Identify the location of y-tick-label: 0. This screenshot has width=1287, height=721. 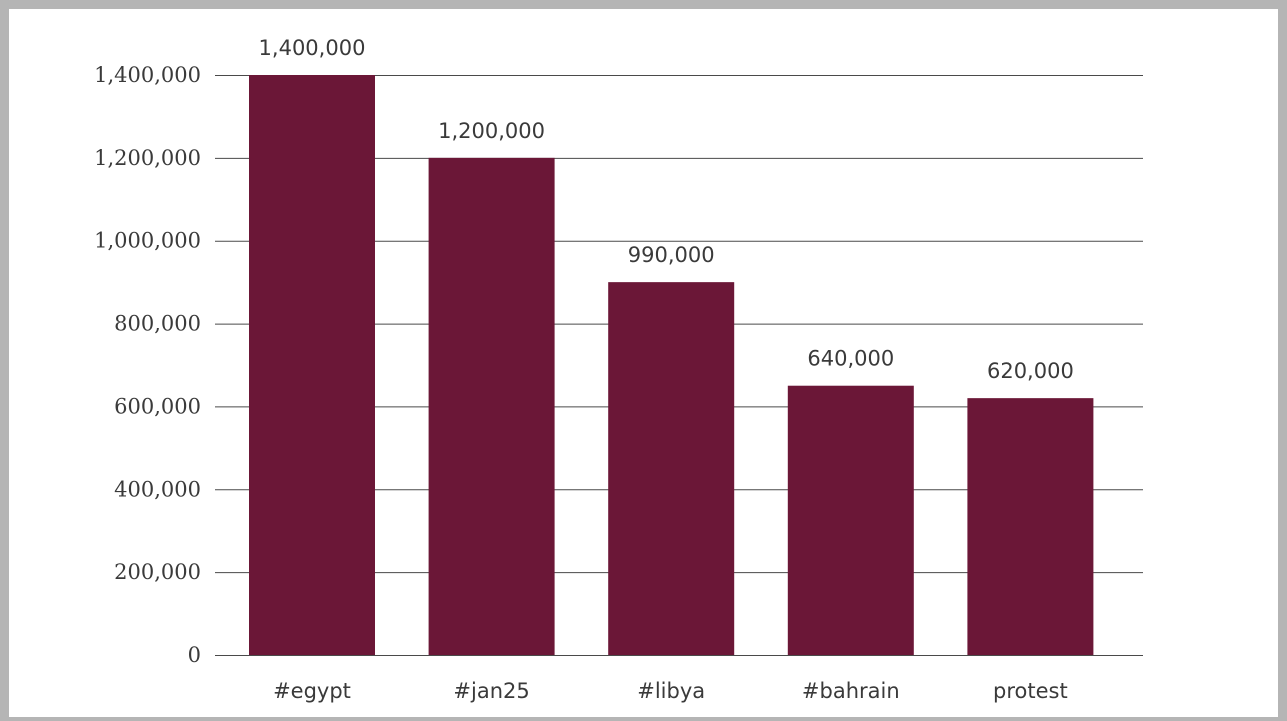
(194, 655).